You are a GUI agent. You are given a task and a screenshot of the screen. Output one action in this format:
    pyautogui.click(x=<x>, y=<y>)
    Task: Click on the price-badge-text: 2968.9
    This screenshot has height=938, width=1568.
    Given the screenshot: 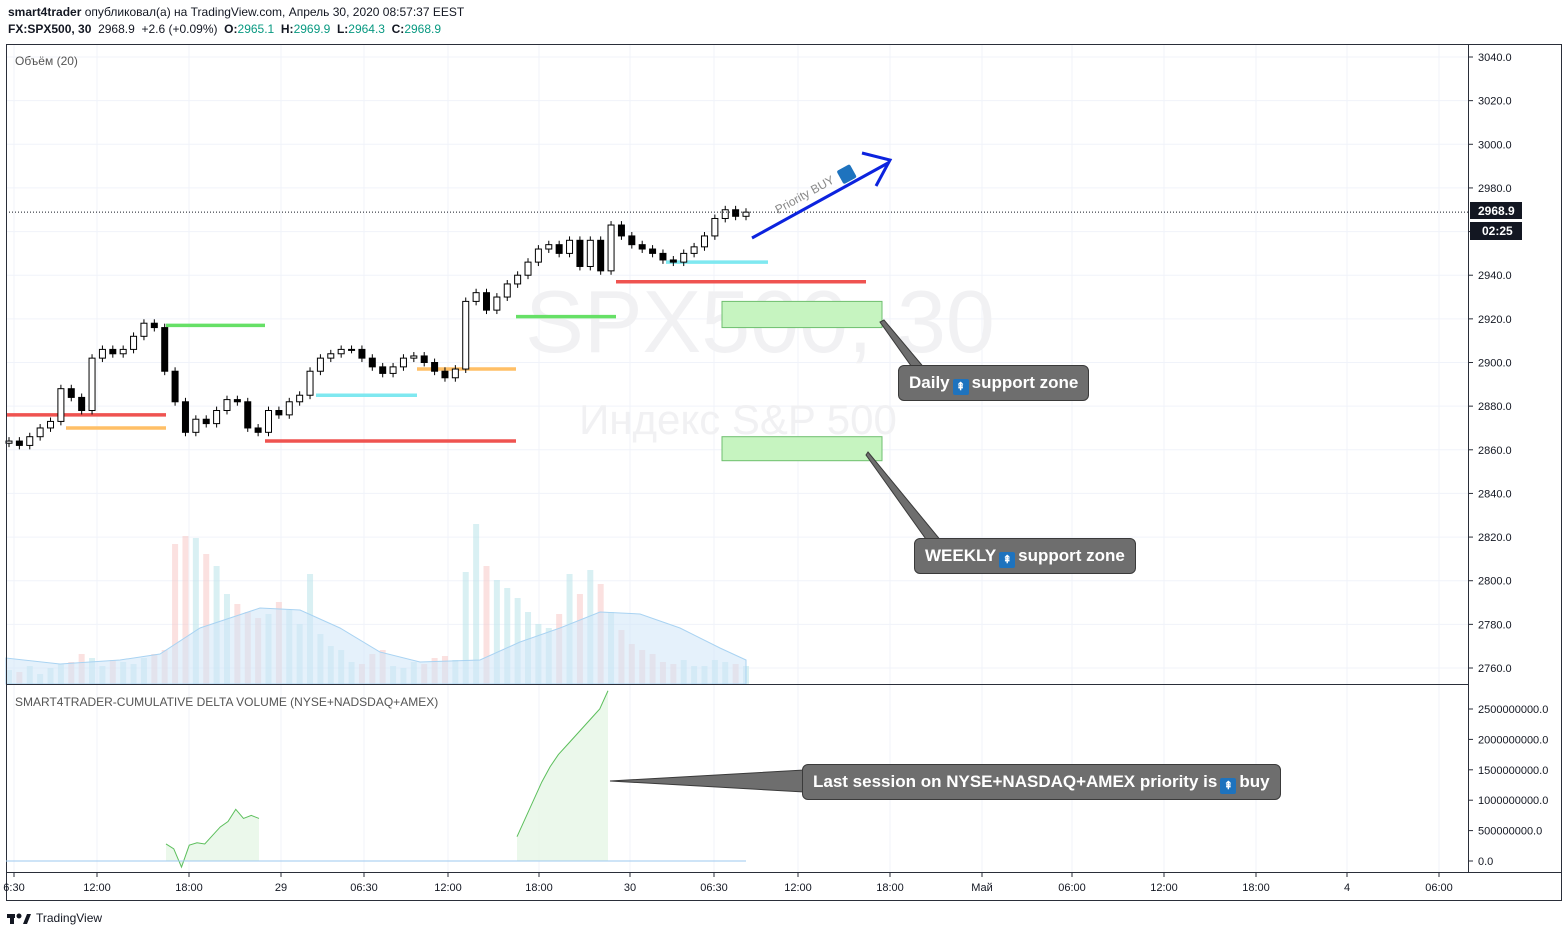 What is the action you would take?
    pyautogui.click(x=1496, y=211)
    